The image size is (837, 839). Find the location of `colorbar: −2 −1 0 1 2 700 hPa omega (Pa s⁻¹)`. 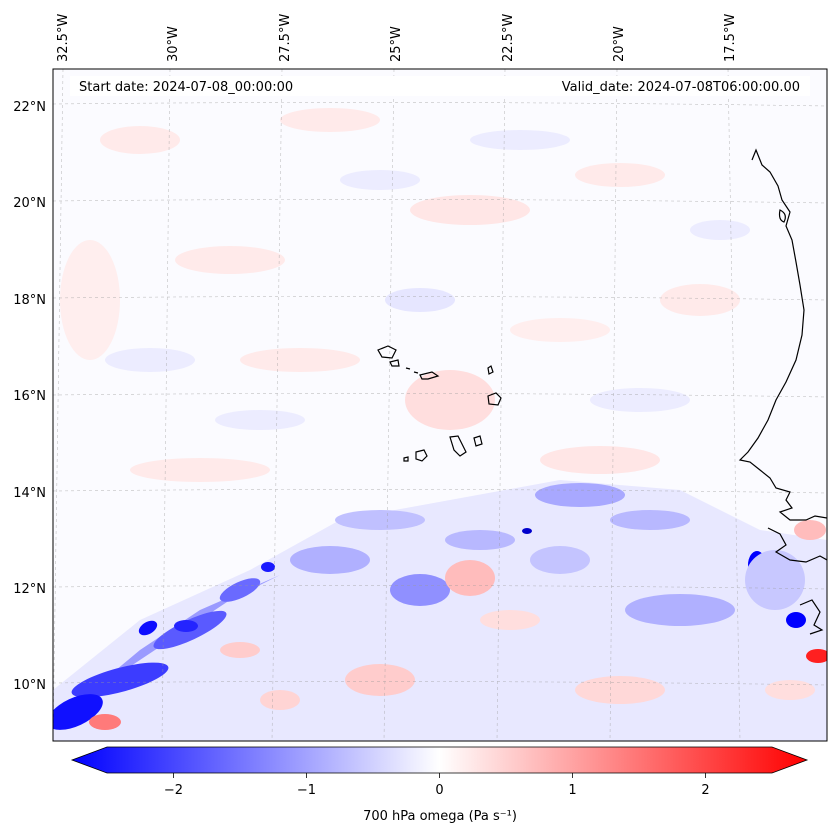

colorbar: −2 −1 0 1 2 700 hPa omega (Pa s⁻¹) is located at coordinates (439, 785).